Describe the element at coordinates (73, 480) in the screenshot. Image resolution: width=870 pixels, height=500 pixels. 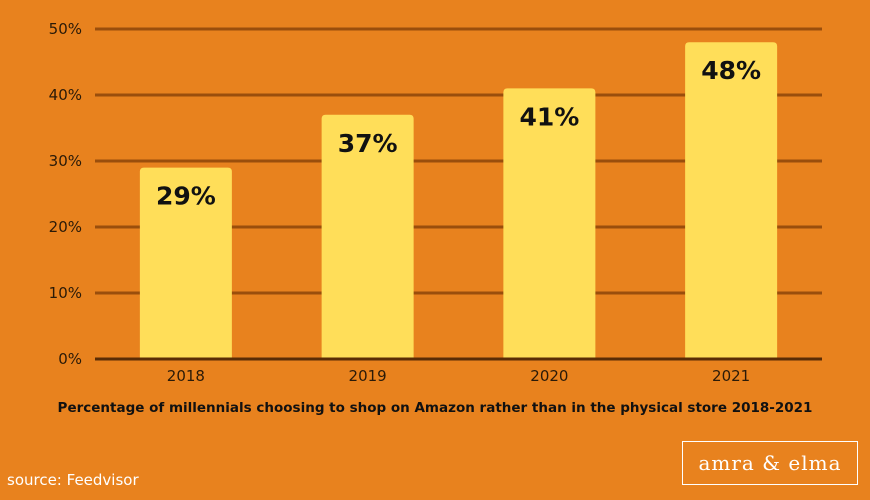
I see `source-label: source: Feedvisor` at that location.